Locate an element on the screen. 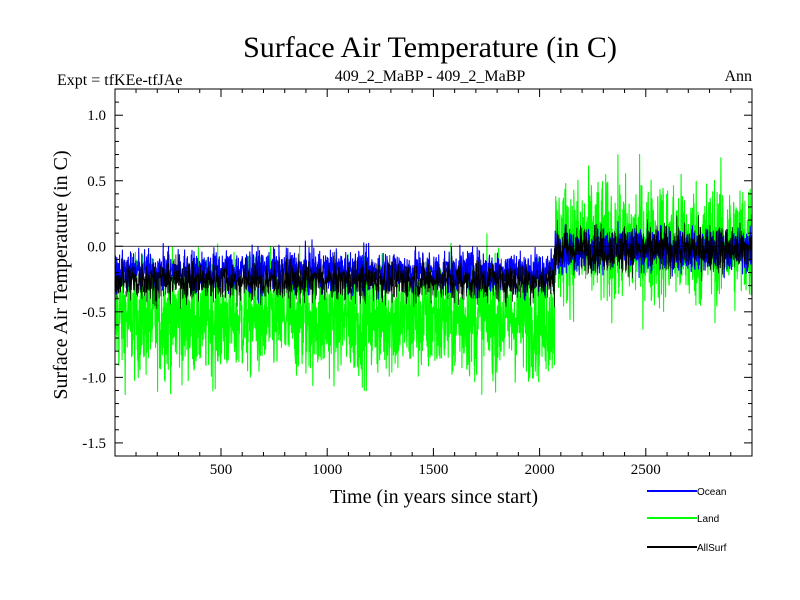 The width and height of the screenshot is (800, 600). y-tick-label: -1.0 is located at coordinates (94, 378).